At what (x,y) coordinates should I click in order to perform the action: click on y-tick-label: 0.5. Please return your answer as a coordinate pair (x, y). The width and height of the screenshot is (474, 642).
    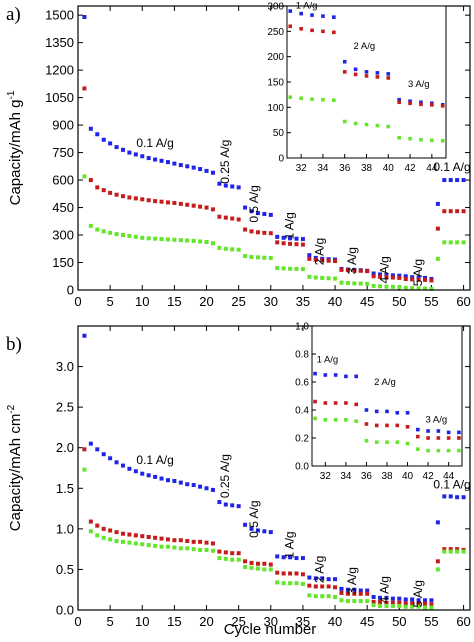
    Looking at the image, I should click on (65, 569).